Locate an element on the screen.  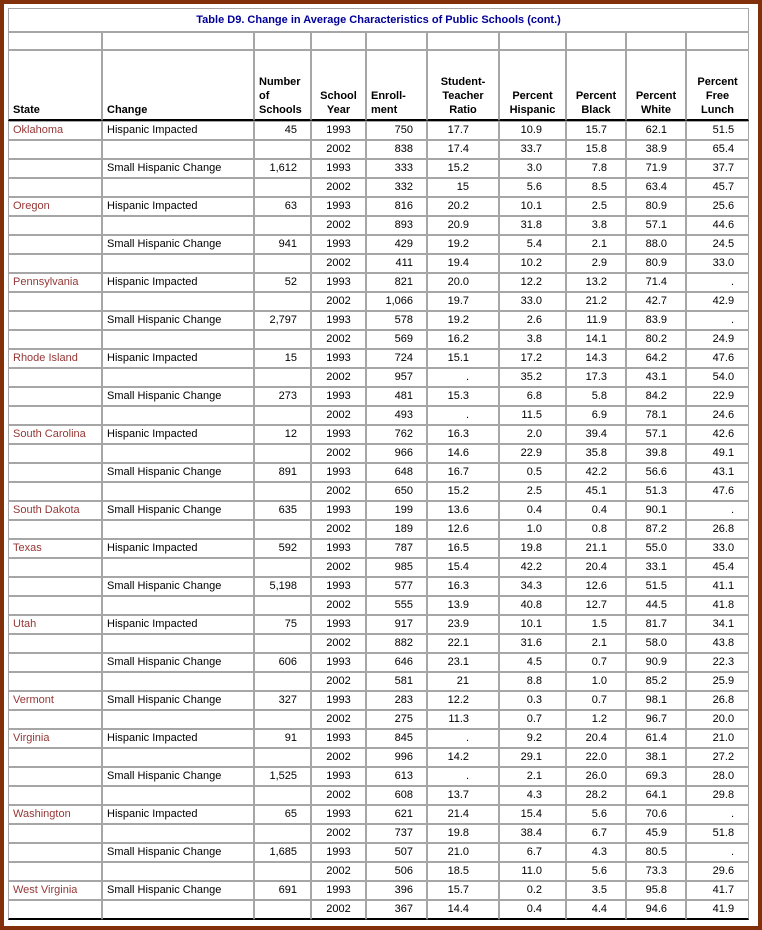
spacer-row is located at coordinates (379, 41).